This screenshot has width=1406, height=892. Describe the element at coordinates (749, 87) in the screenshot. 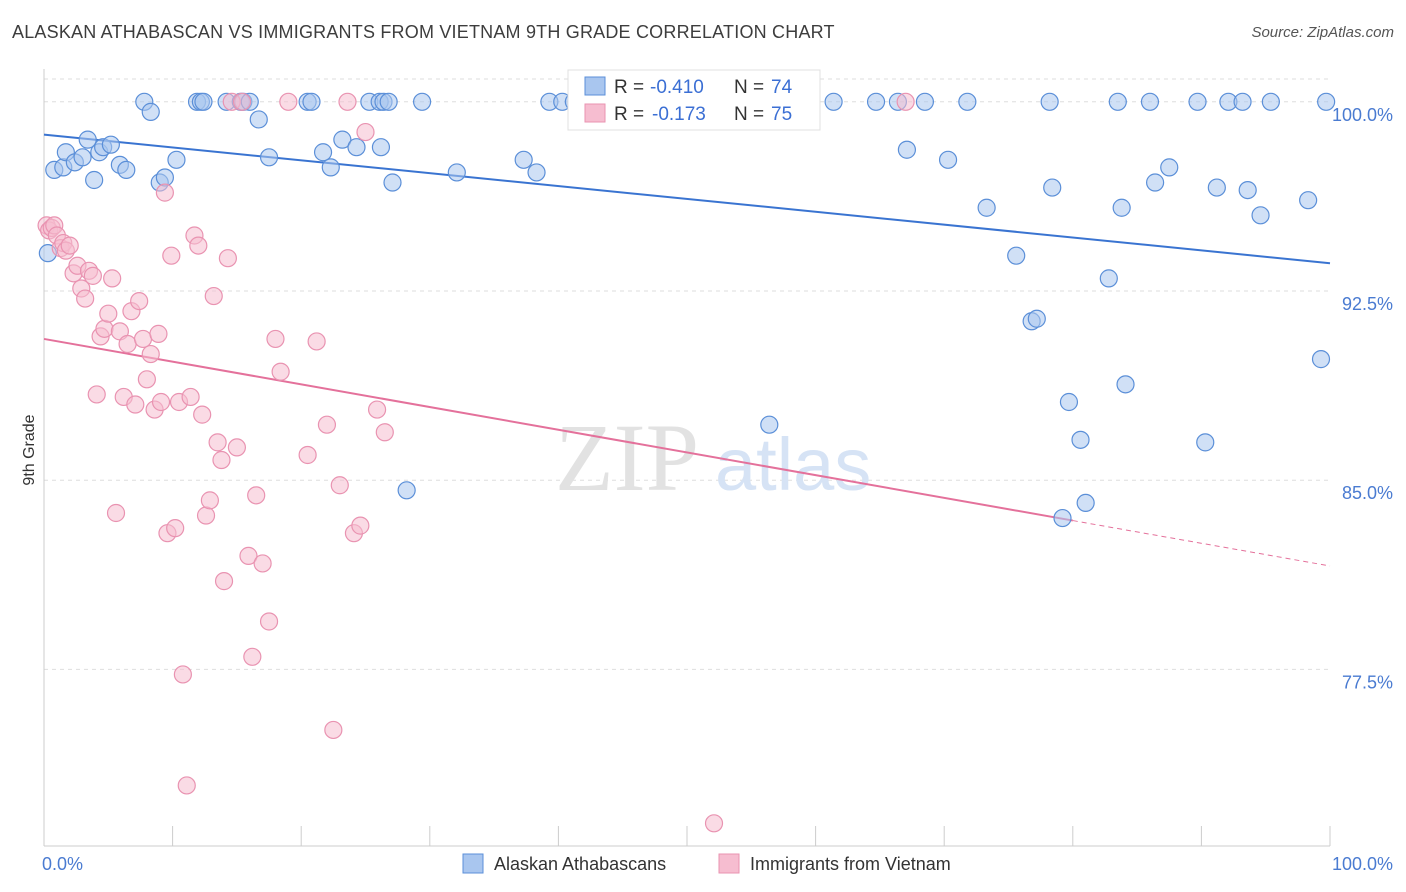

I see `stats-n-label-1: N =` at that location.